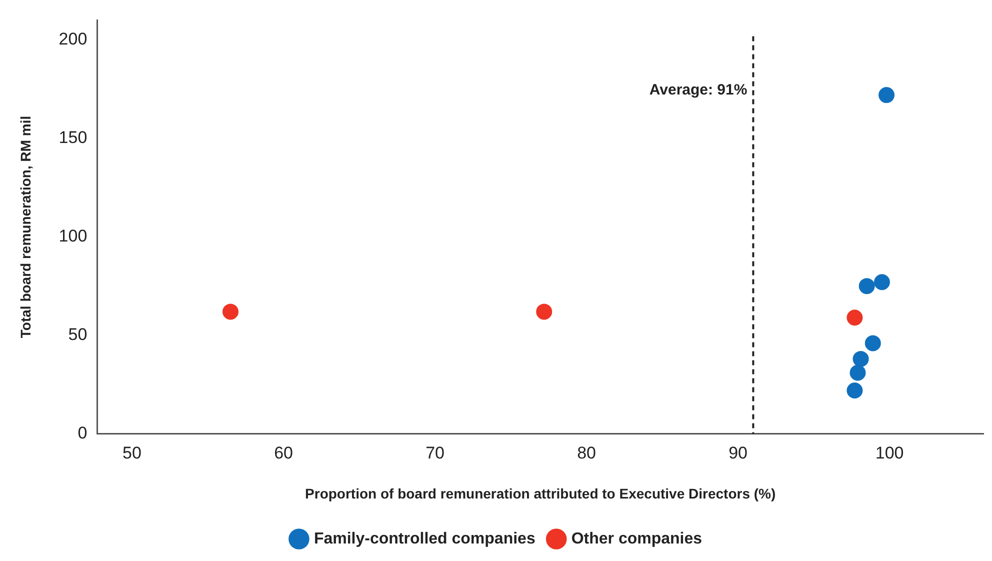  What do you see at coordinates (73, 39) in the screenshot?
I see `y-tick-label: 200` at bounding box center [73, 39].